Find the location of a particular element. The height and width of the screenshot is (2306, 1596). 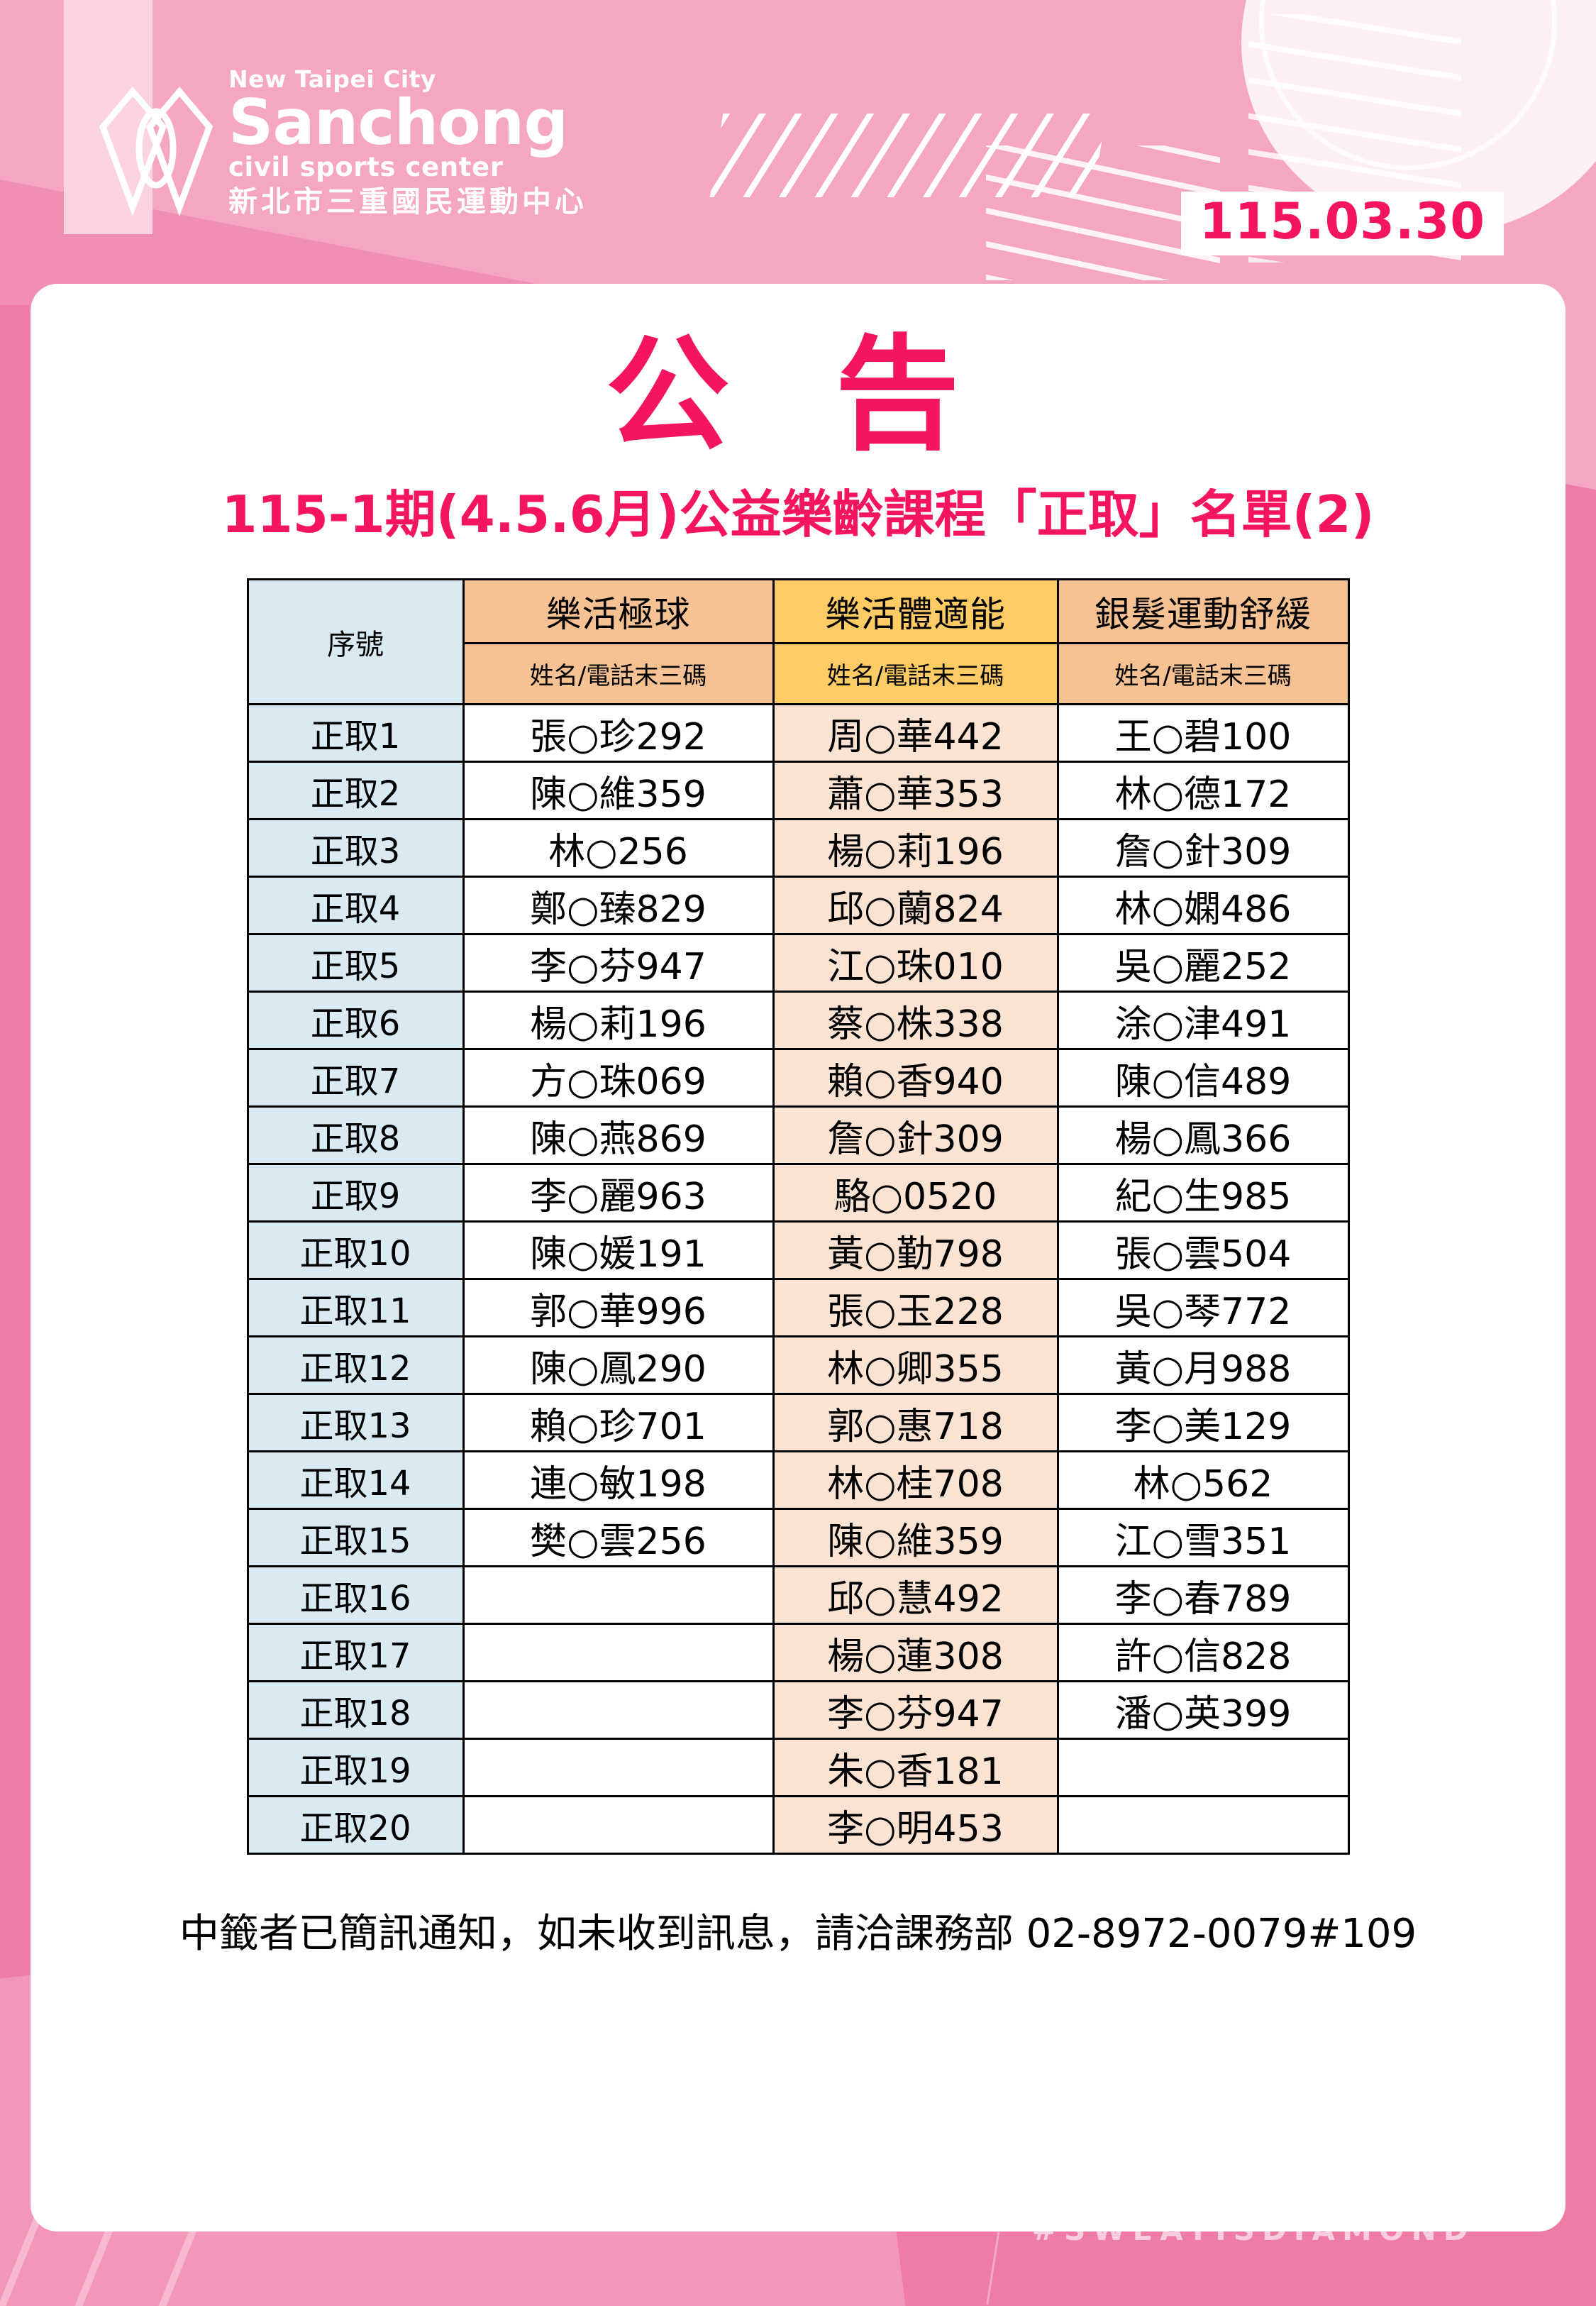

row-cell-course-1: 林○256 is located at coordinates (618, 848).